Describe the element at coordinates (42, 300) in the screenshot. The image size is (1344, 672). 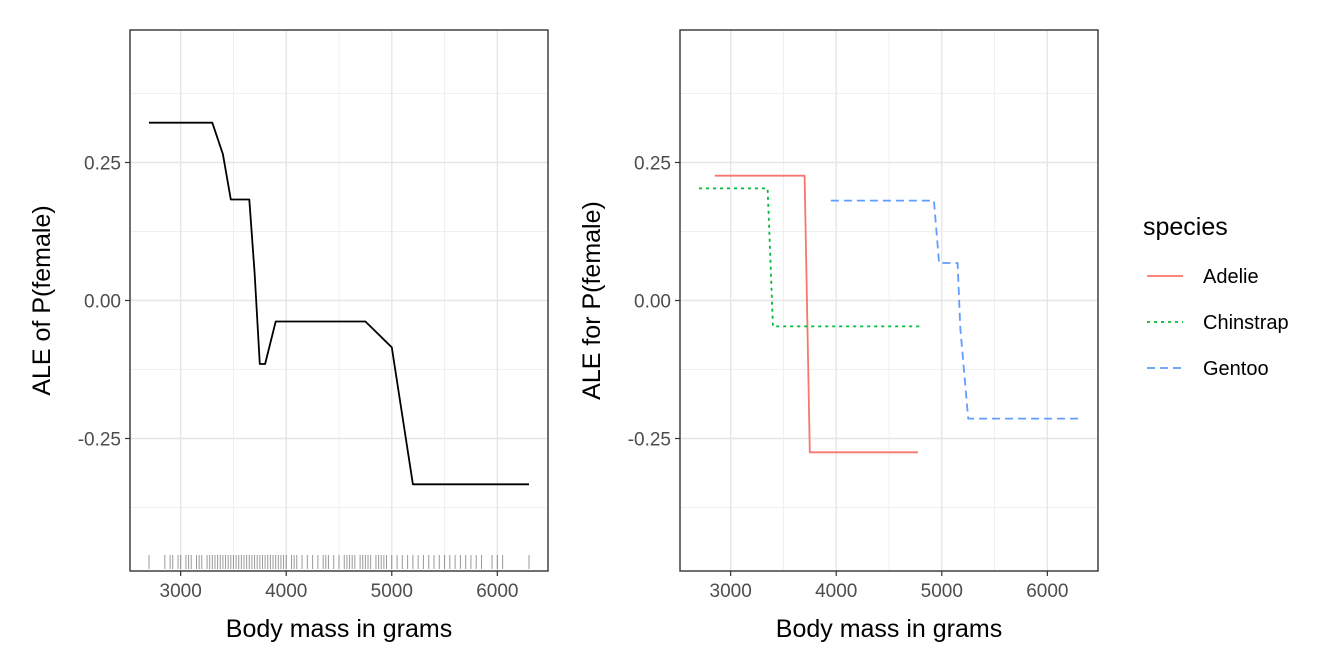
I see `y-axis-title: ALE of P(female)` at that location.